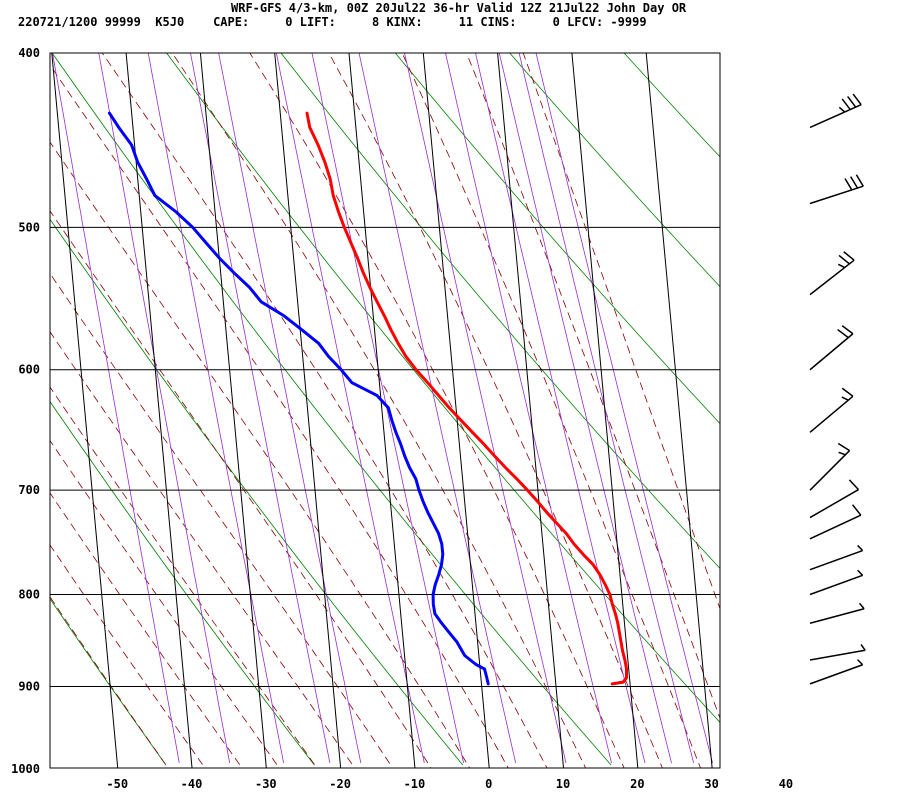 The width and height of the screenshot is (900, 800). Describe the element at coordinates (711, 784) in the screenshot. I see `x-tick-label: 30` at that location.